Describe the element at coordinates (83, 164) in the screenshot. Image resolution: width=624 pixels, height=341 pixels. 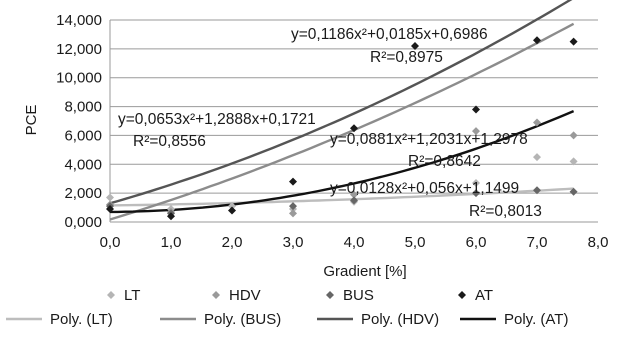
I see `y-tick-label: 4,000` at that location.